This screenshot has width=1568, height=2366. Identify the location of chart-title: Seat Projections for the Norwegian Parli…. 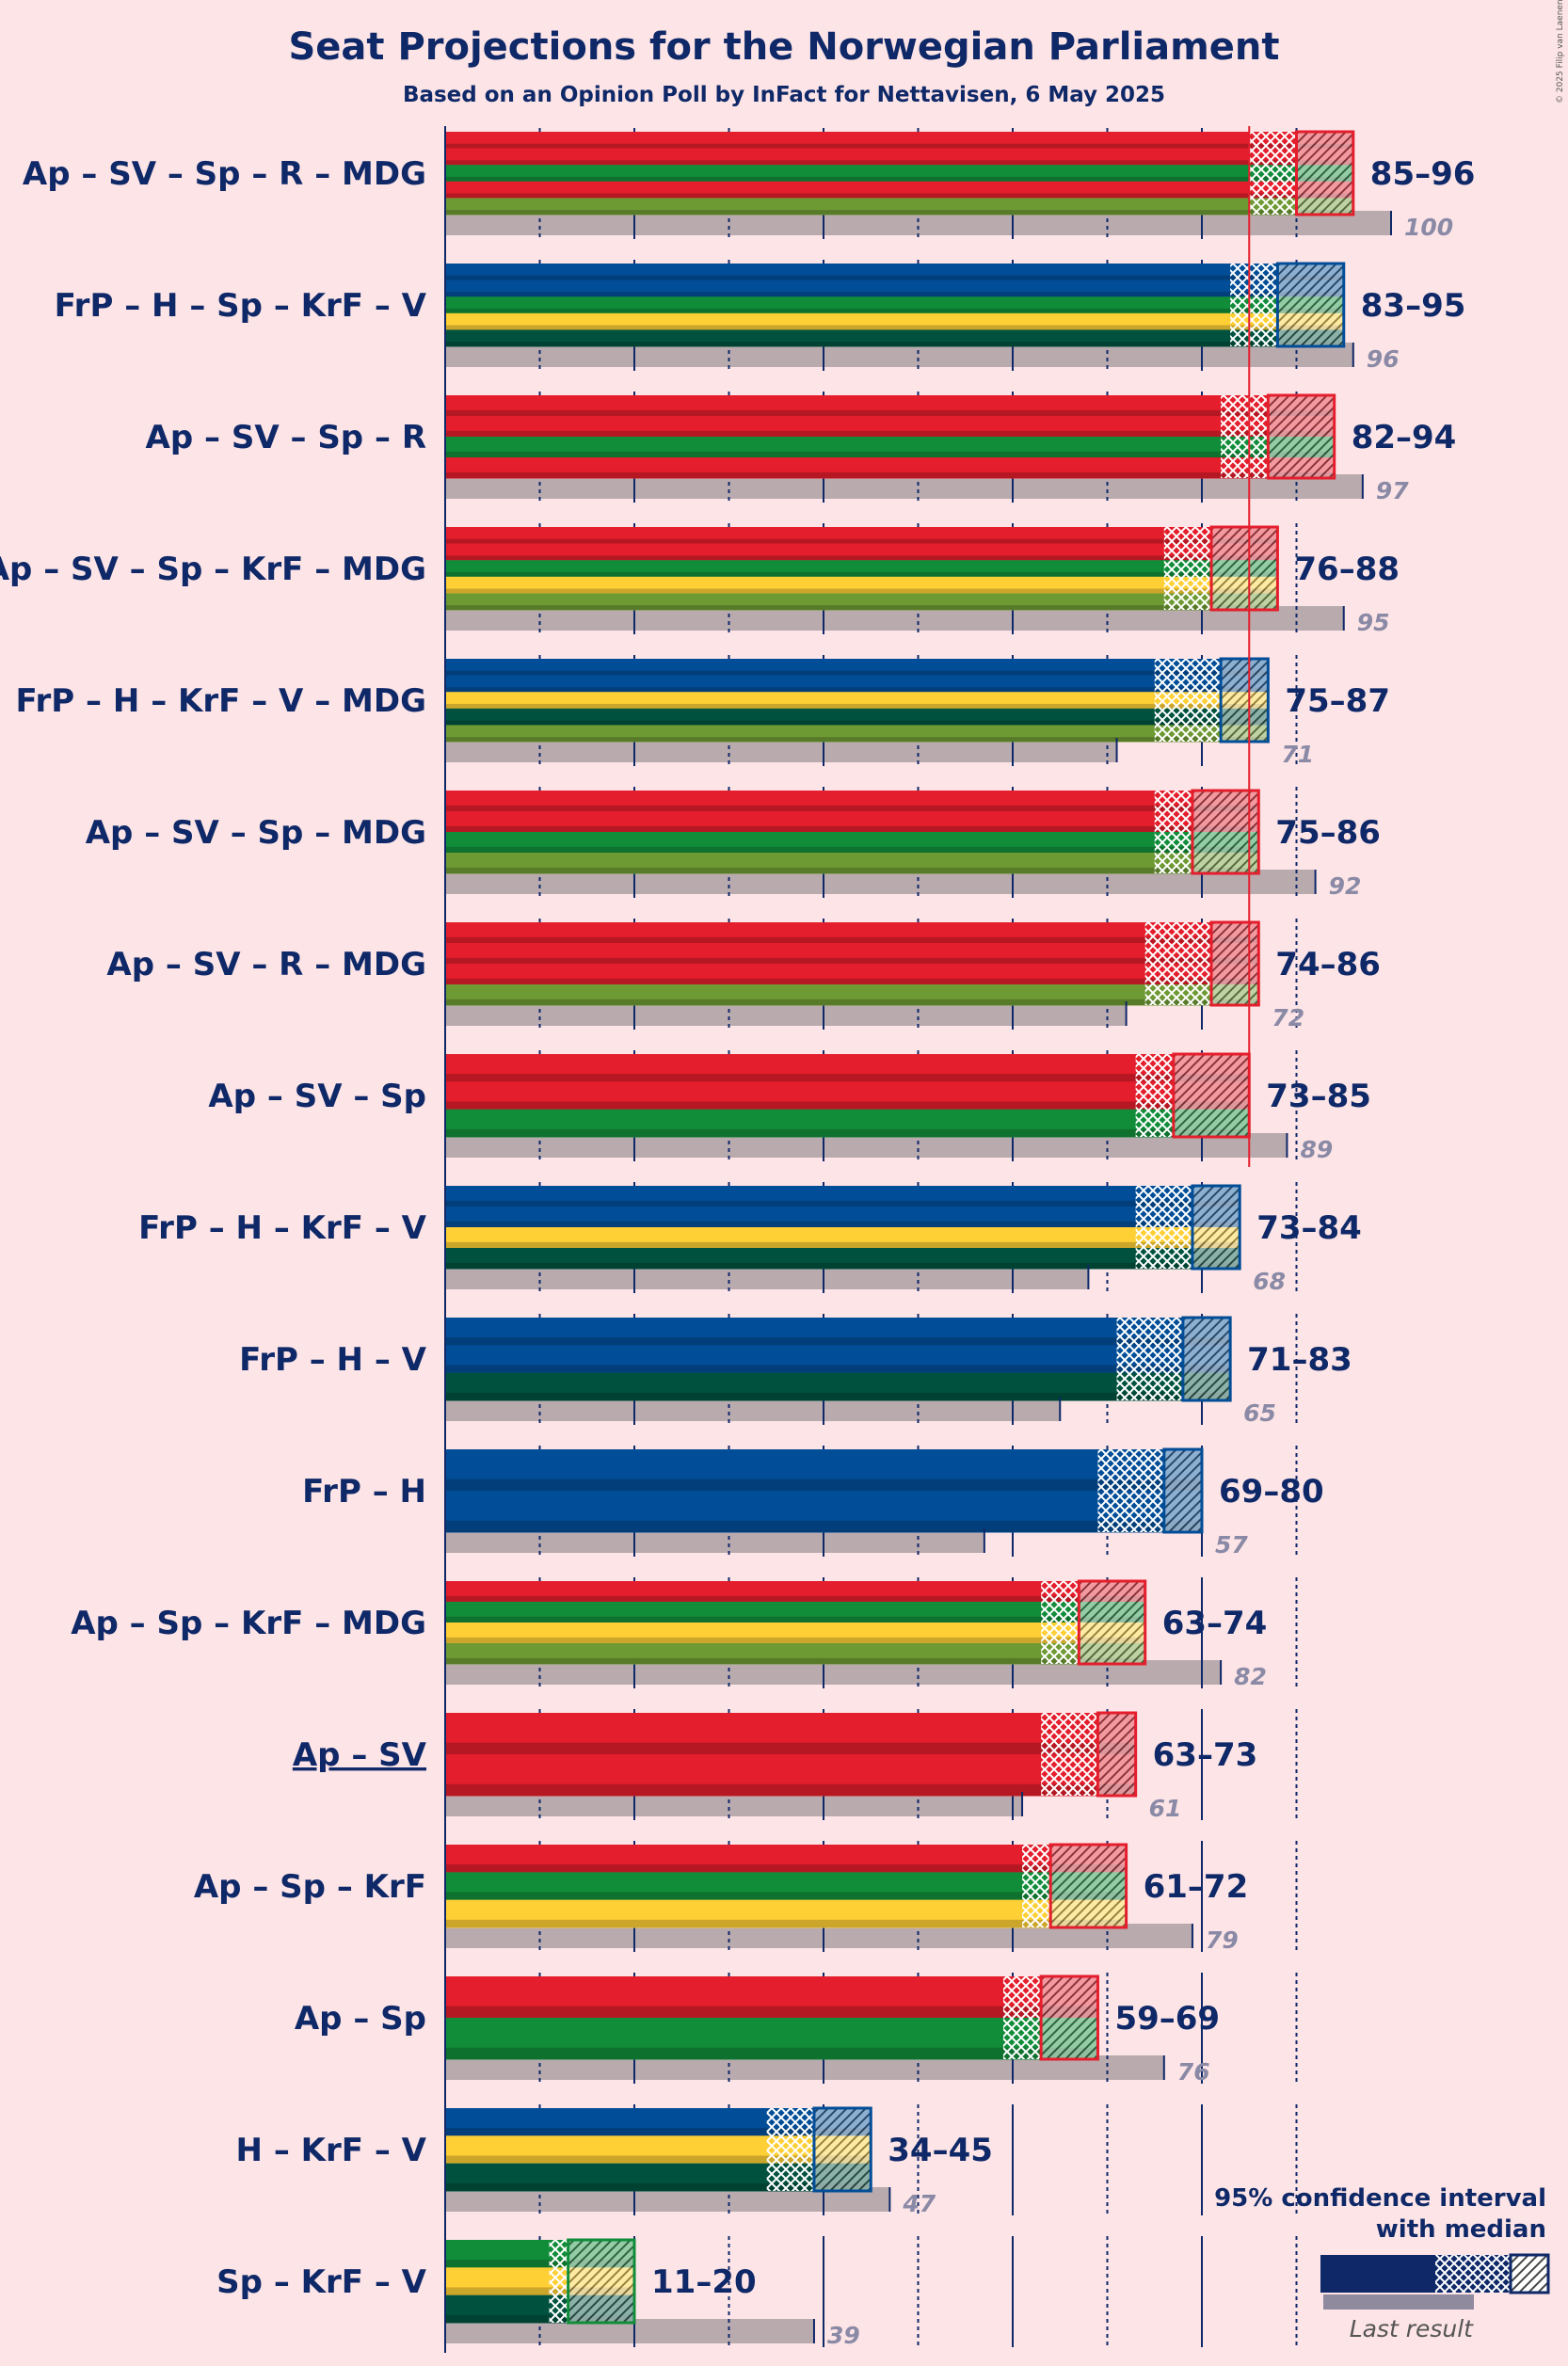
(783, 47).